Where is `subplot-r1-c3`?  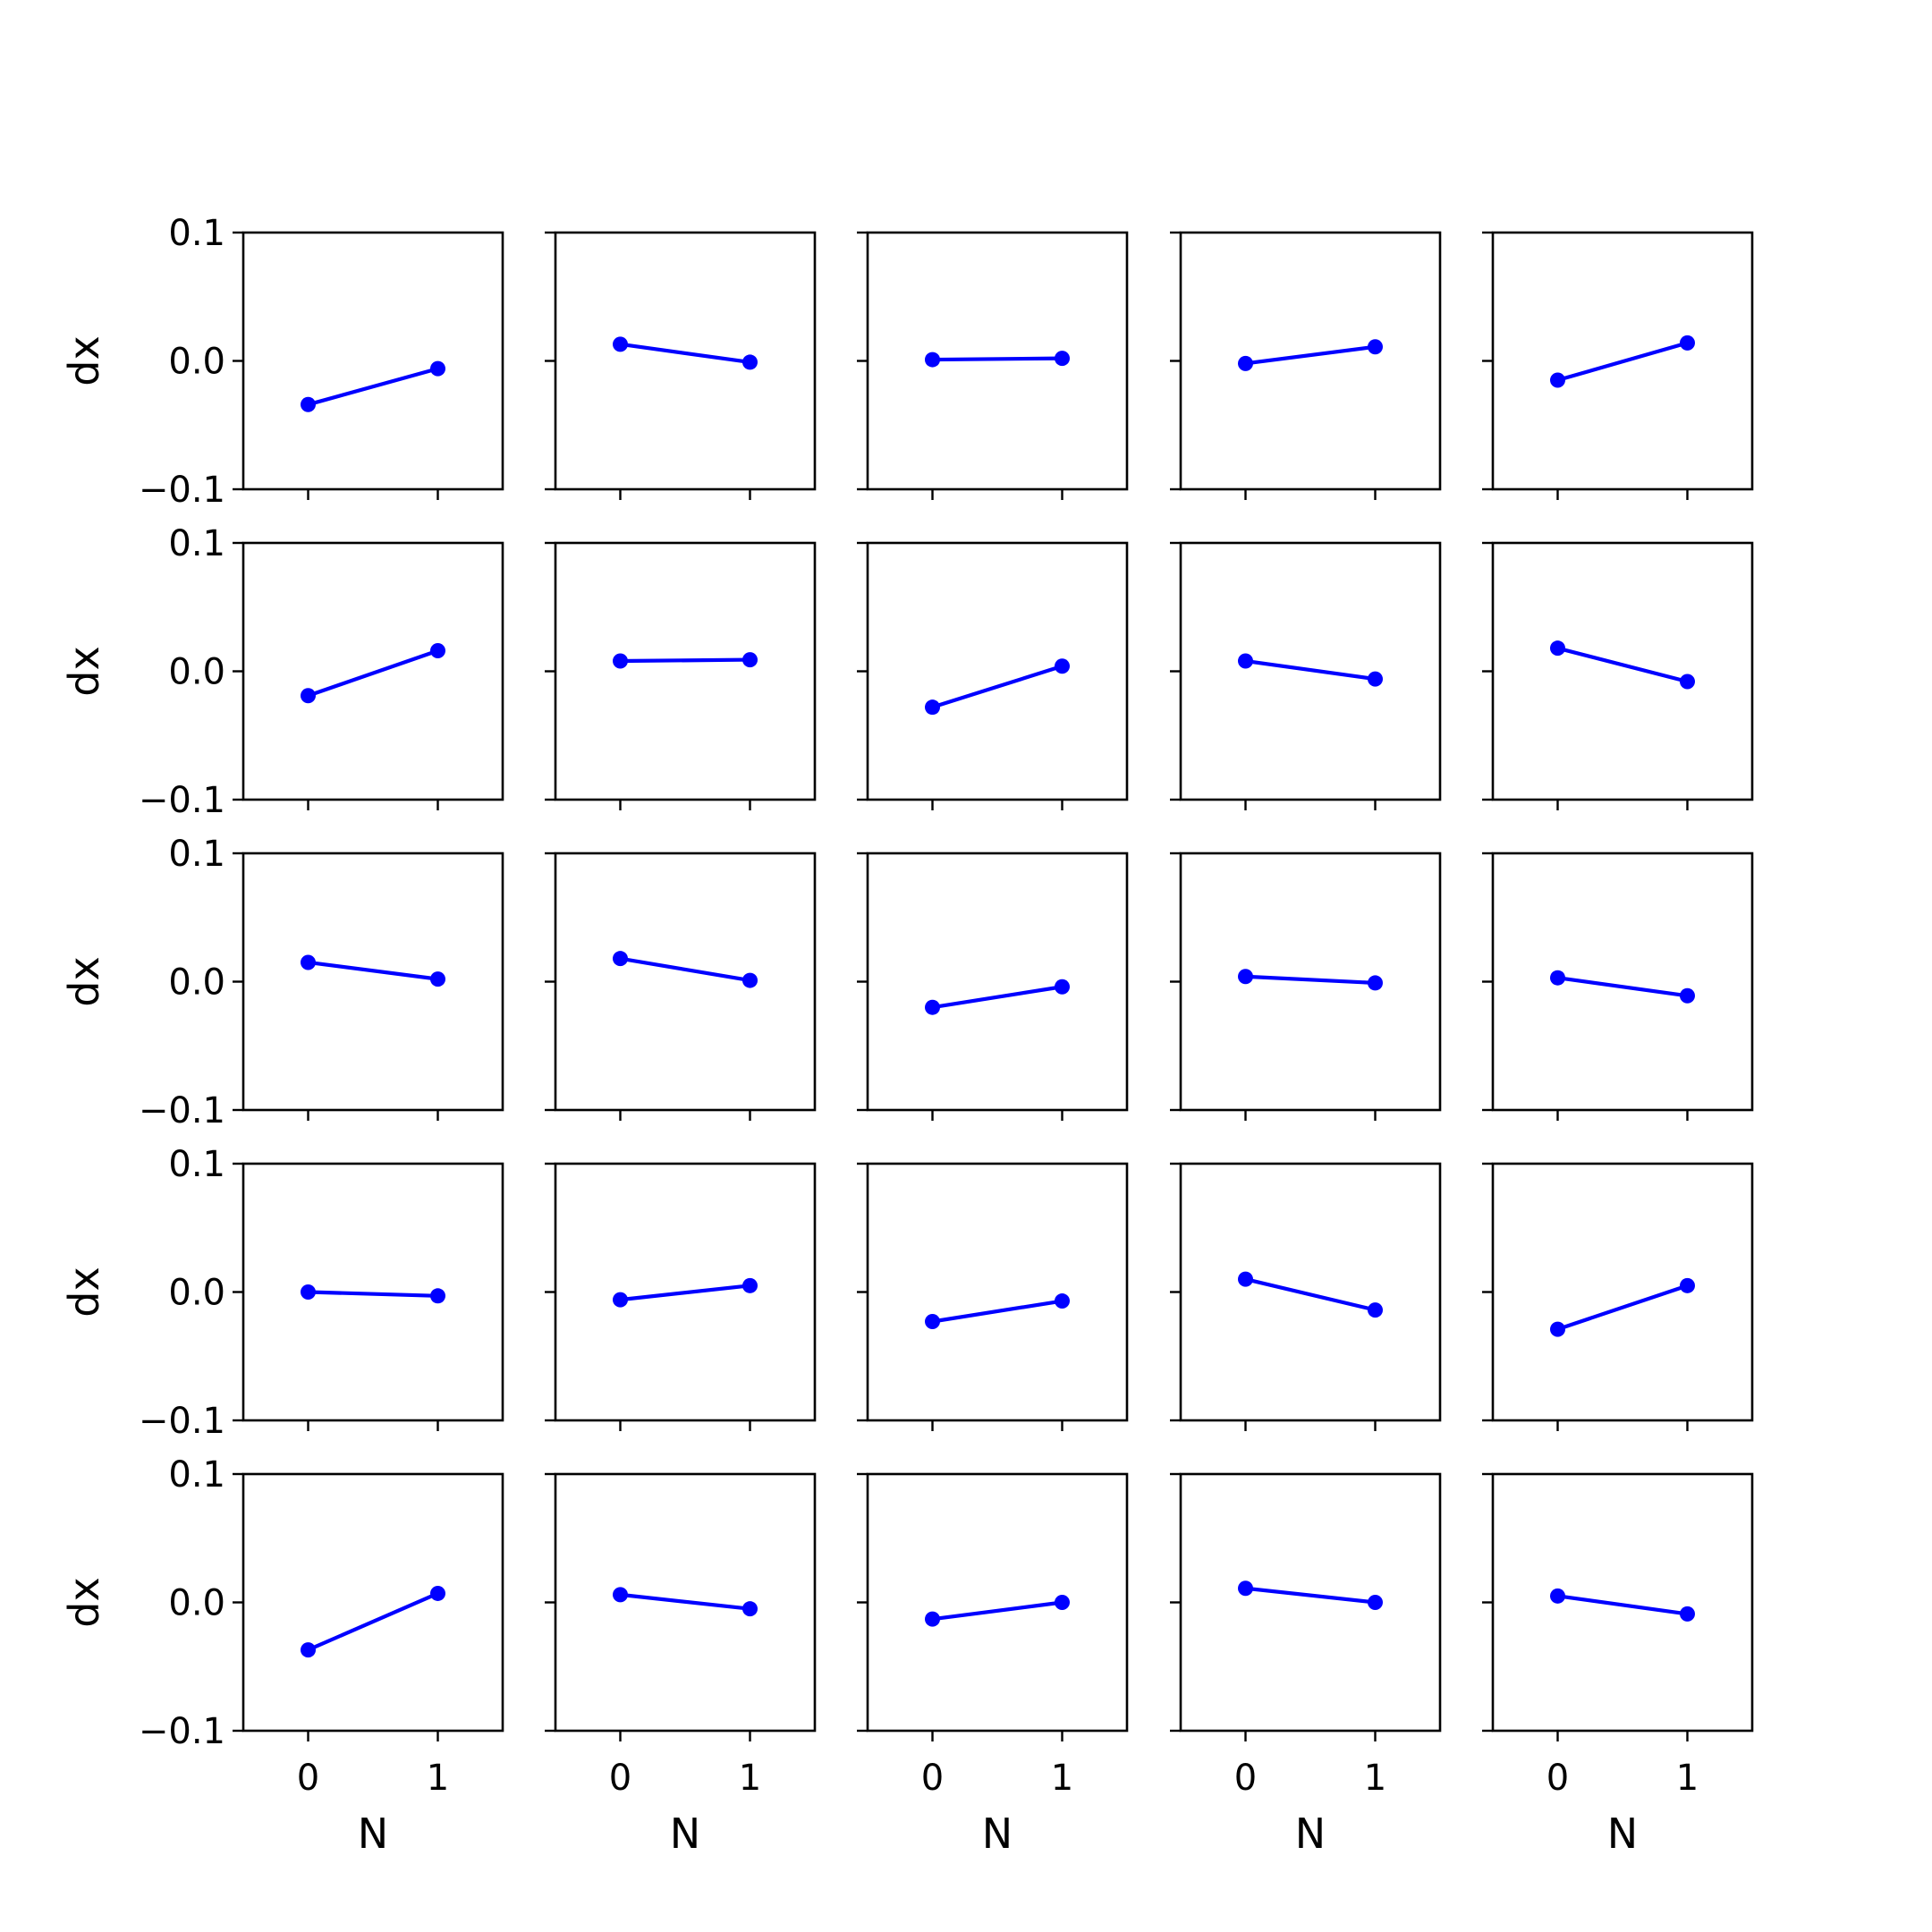 subplot-r1-c3 is located at coordinates (993, 365).